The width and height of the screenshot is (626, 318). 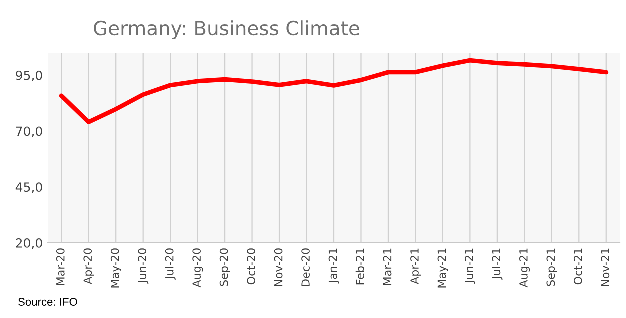 What do you see at coordinates (60, 267) in the screenshot?
I see `x-tick-label: Mar-20` at bounding box center [60, 267].